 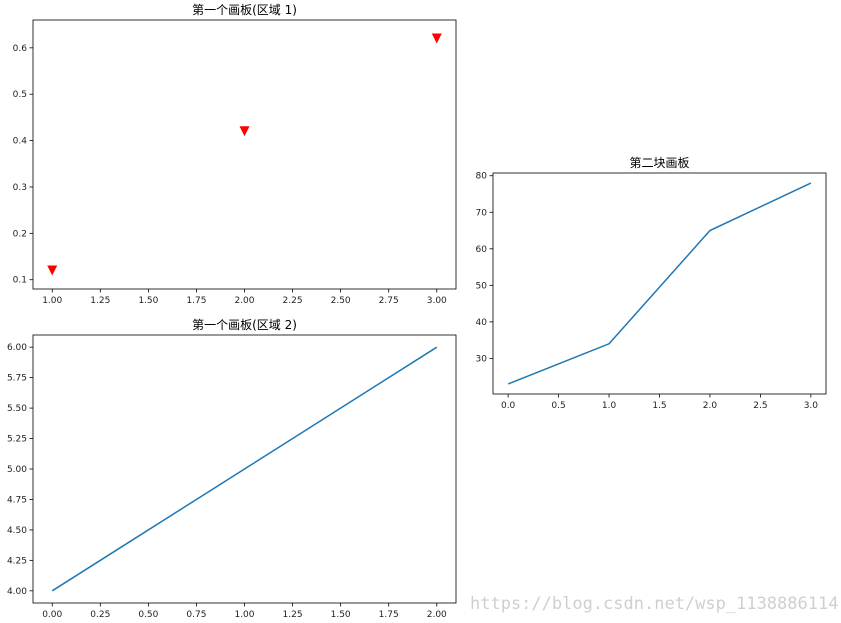 I want to click on chart-title: 第一个画板(区域 1), so click(x=244, y=10).